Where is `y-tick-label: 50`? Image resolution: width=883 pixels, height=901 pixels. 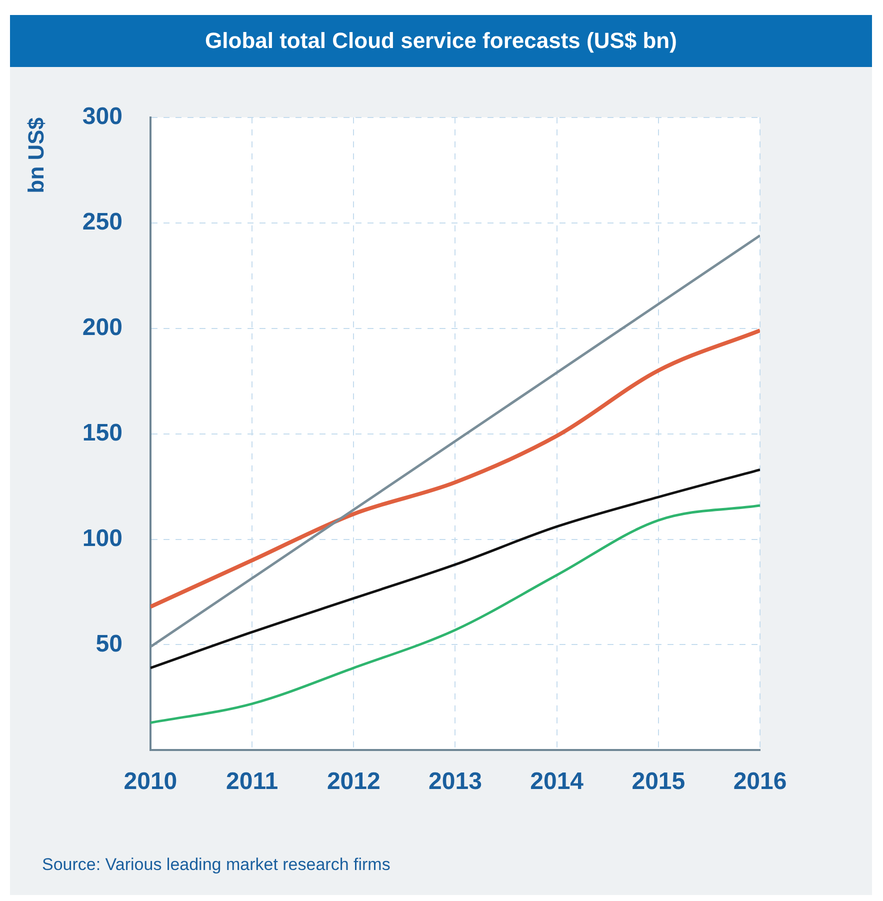
y-tick-label: 50 is located at coordinates (109, 644).